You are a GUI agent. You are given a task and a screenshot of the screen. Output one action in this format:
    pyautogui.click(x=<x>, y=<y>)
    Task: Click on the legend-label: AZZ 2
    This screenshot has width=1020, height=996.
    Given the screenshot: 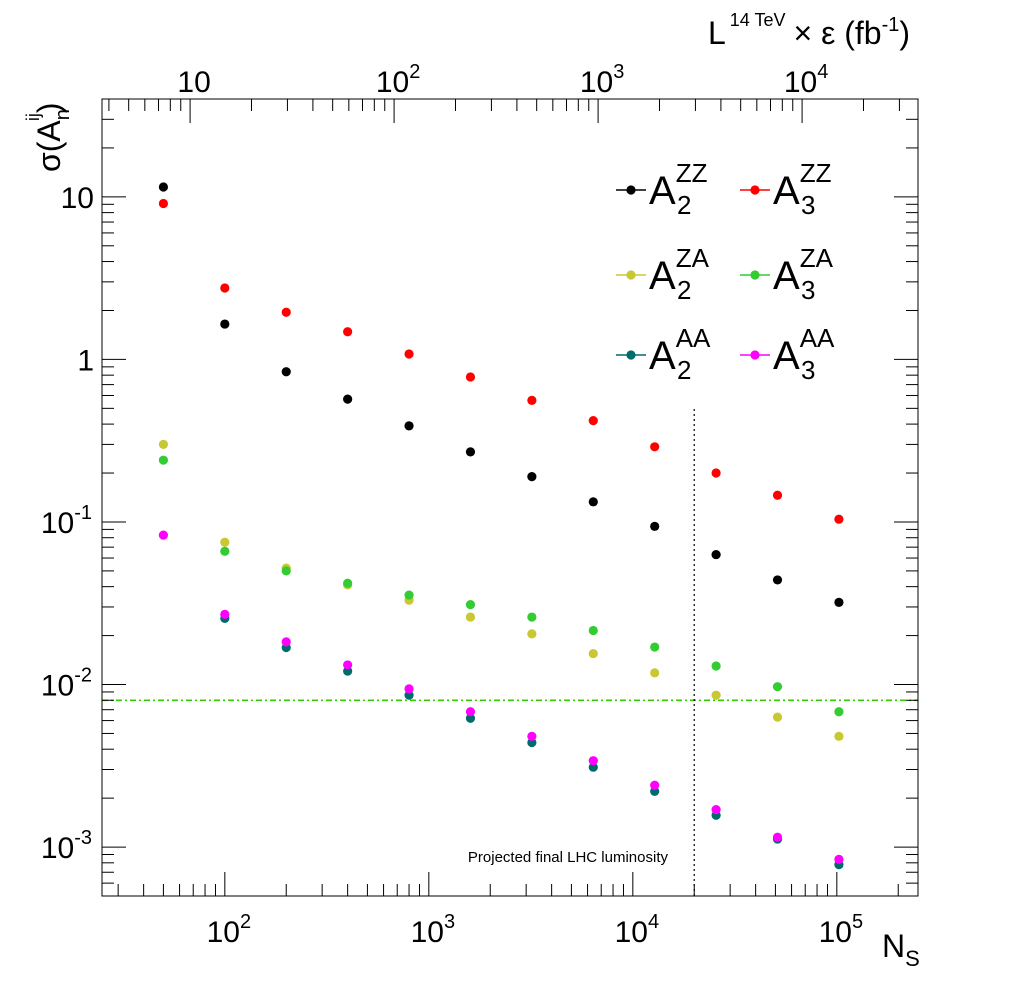 What is the action you would take?
    pyautogui.click(x=678, y=189)
    